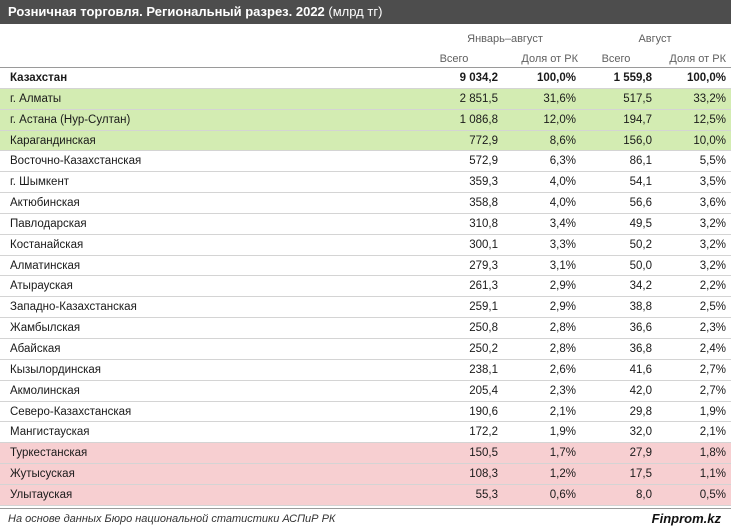  I want to click on total-aug: 36,6, so click(640, 328).